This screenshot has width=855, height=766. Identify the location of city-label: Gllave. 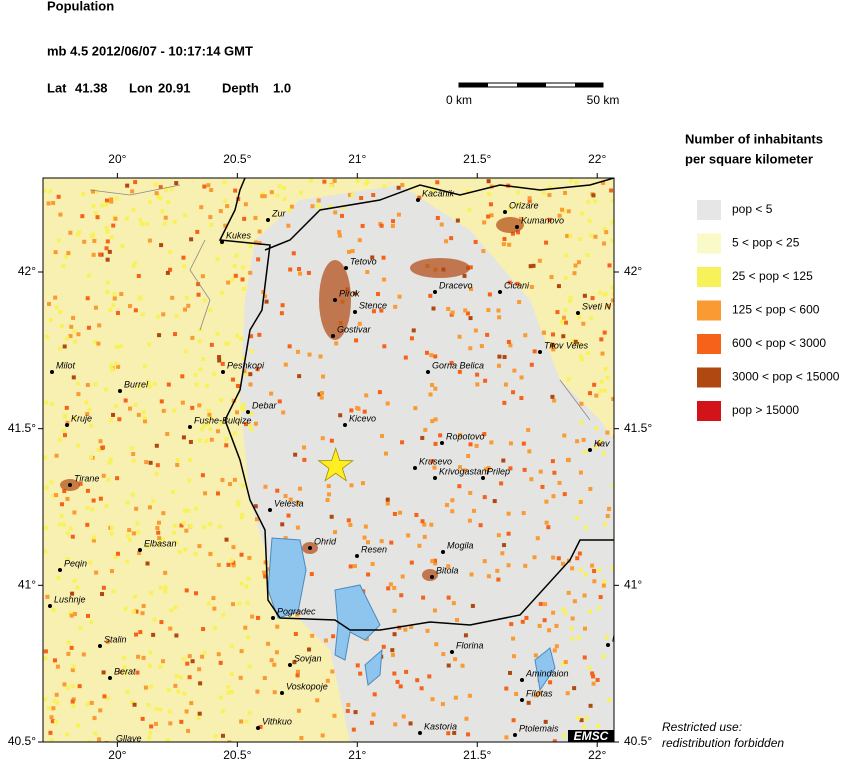
(129, 738).